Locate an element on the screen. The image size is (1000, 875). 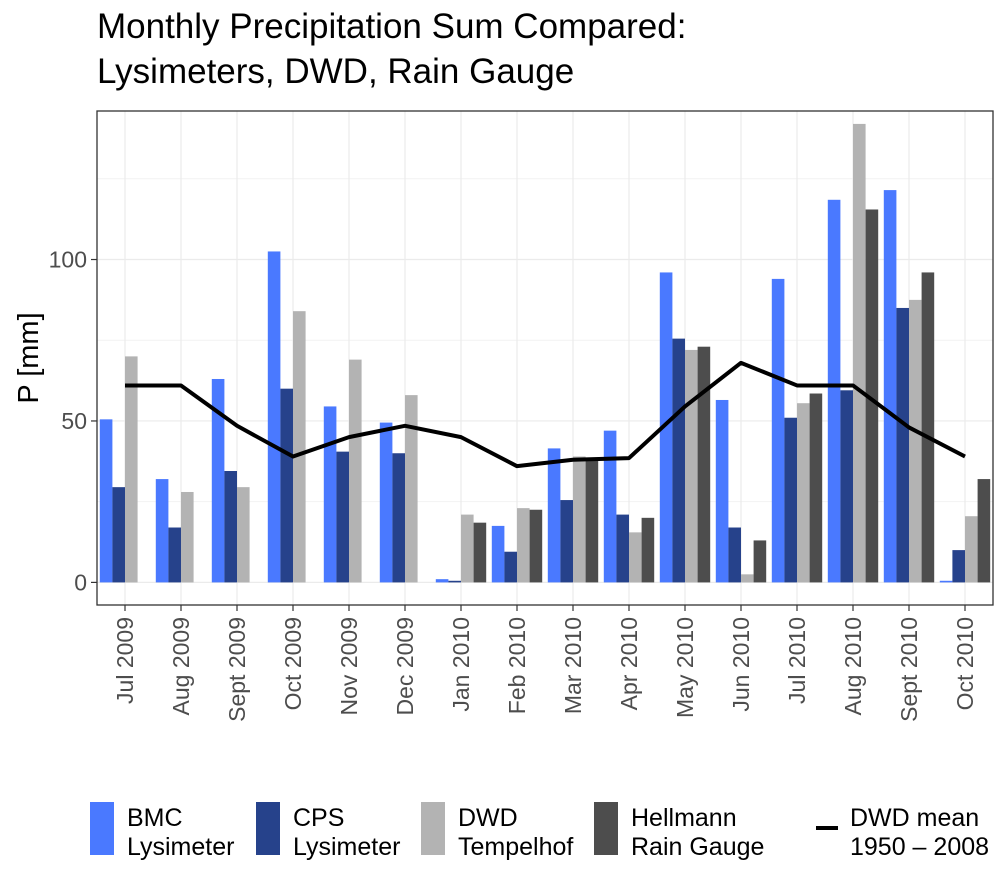
x-tick-label: Sept 2010 is located at coordinates (909, 669).